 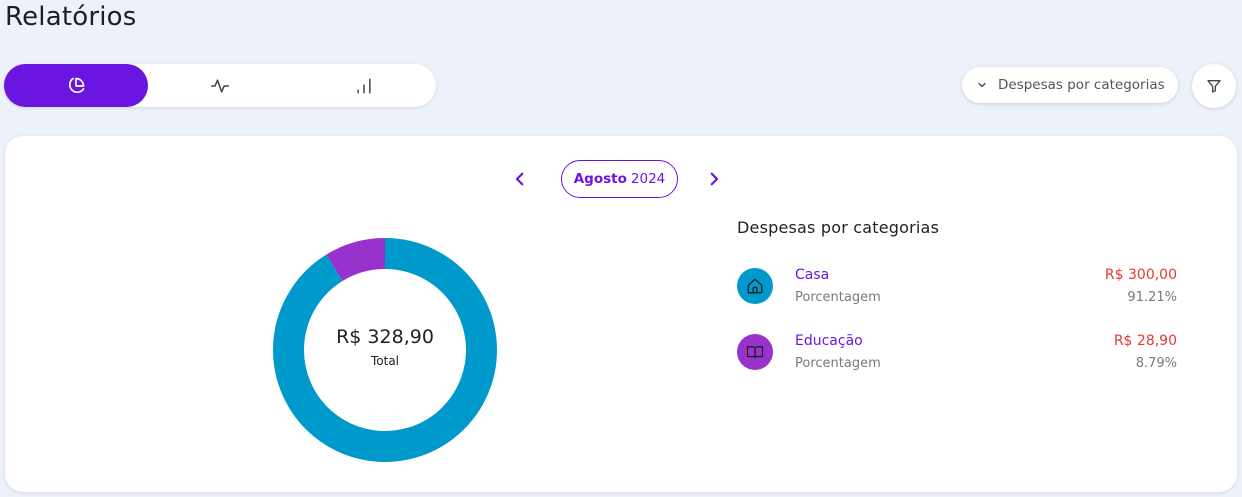 I want to click on month-selector: Agosto 2024, so click(x=619, y=179).